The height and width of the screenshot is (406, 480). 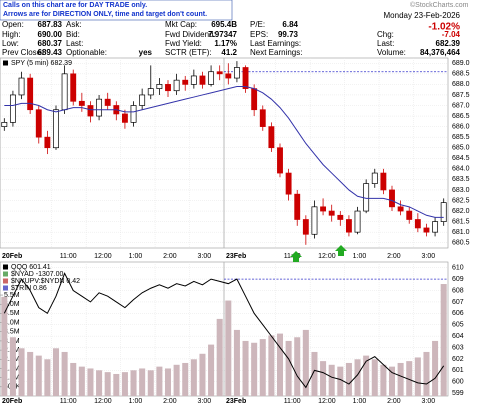 What do you see at coordinates (29, 288) in the screenshot?
I see `legend-label: $TRIN 0.86` at bounding box center [29, 288].